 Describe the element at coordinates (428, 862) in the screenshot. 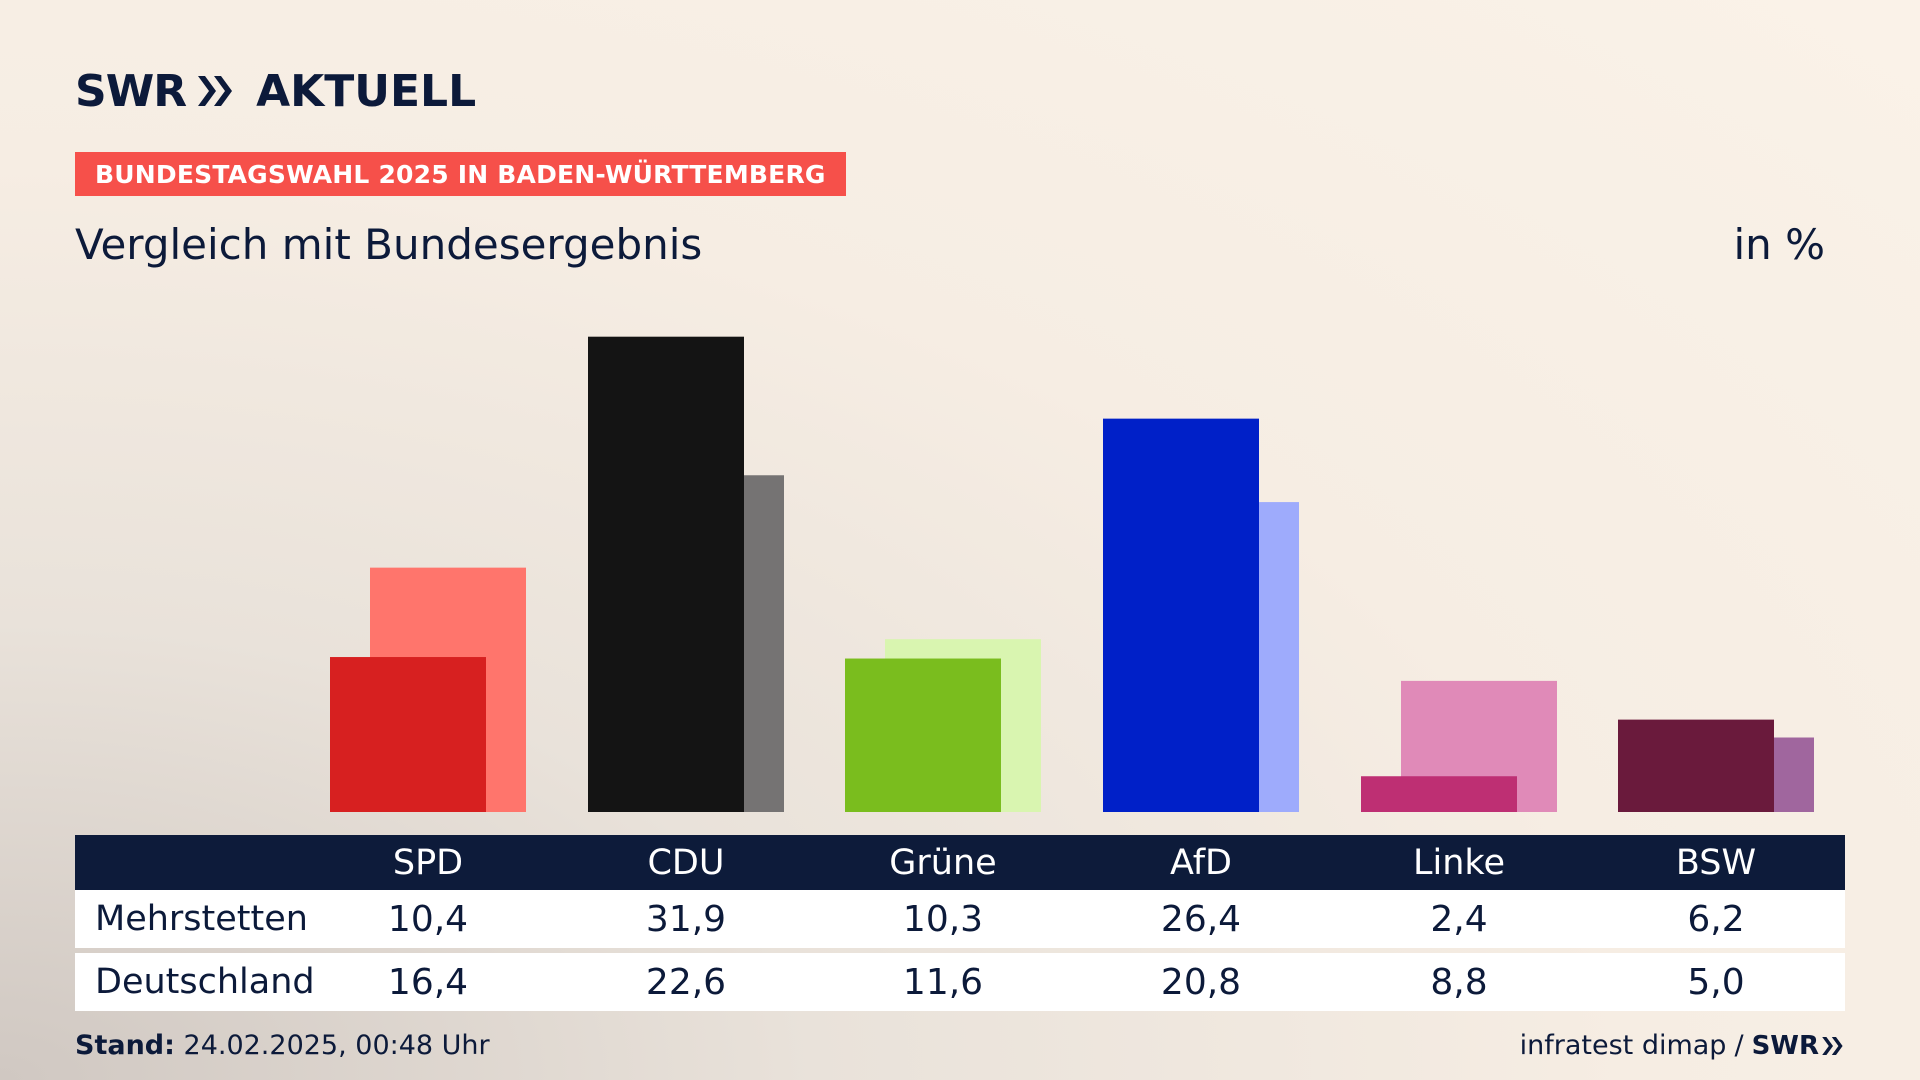

I see `column-header-spd: SPD` at that location.